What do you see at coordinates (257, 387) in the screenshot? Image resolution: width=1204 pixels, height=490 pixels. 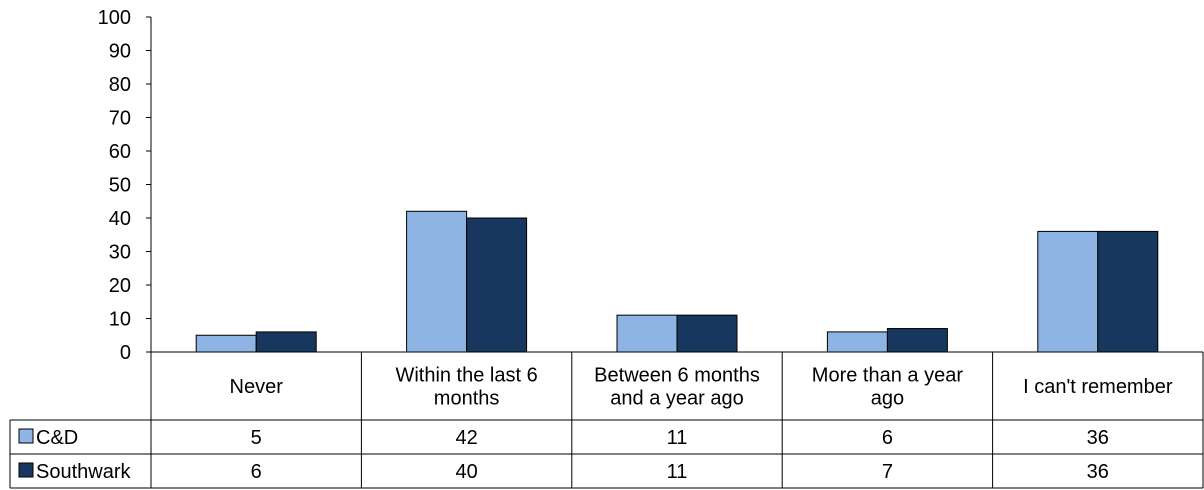 I see `category-label: Never` at bounding box center [257, 387].